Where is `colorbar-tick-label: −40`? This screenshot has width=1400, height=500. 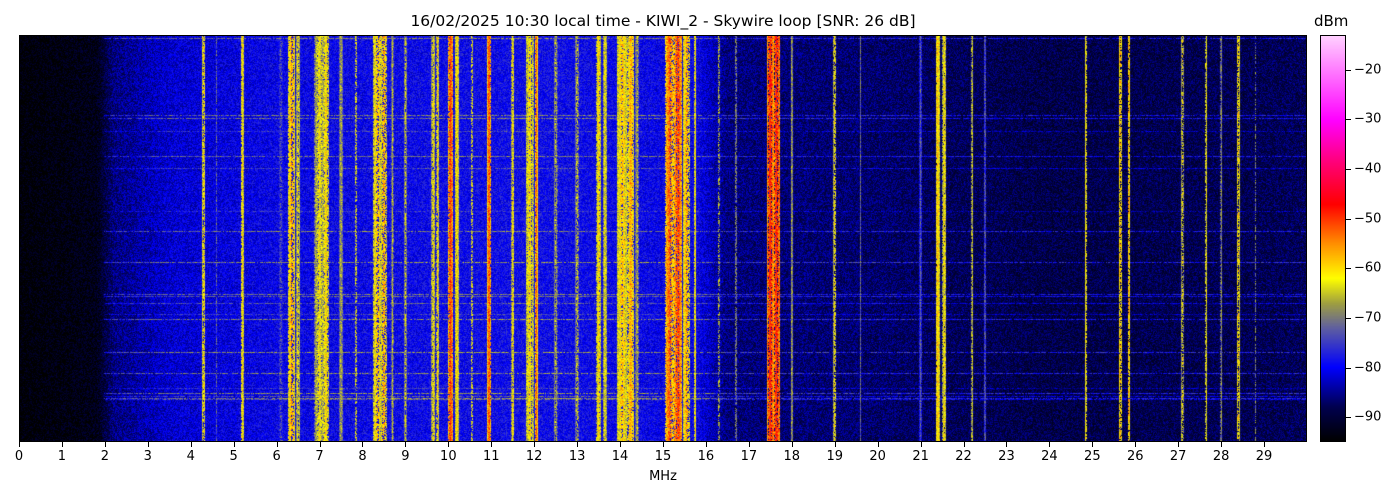 colorbar-tick-label: −40 is located at coordinates (1368, 169).